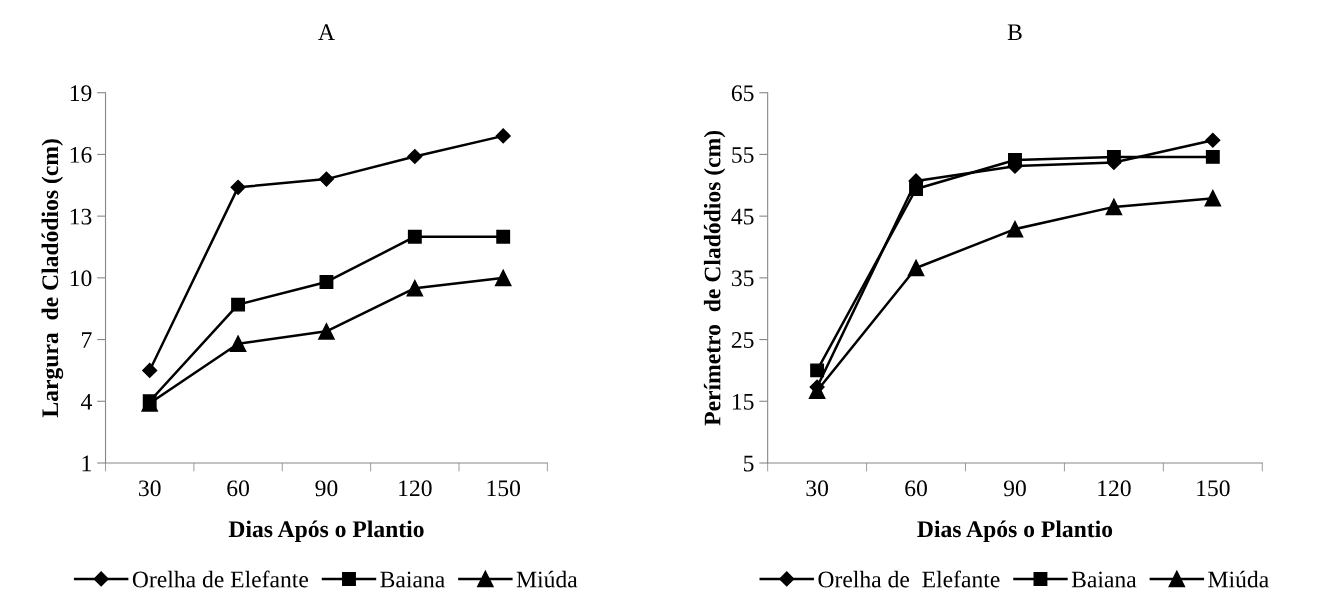 This screenshot has height=610, width=1319. I want to click on y-tick-label: 4, so click(86, 401).